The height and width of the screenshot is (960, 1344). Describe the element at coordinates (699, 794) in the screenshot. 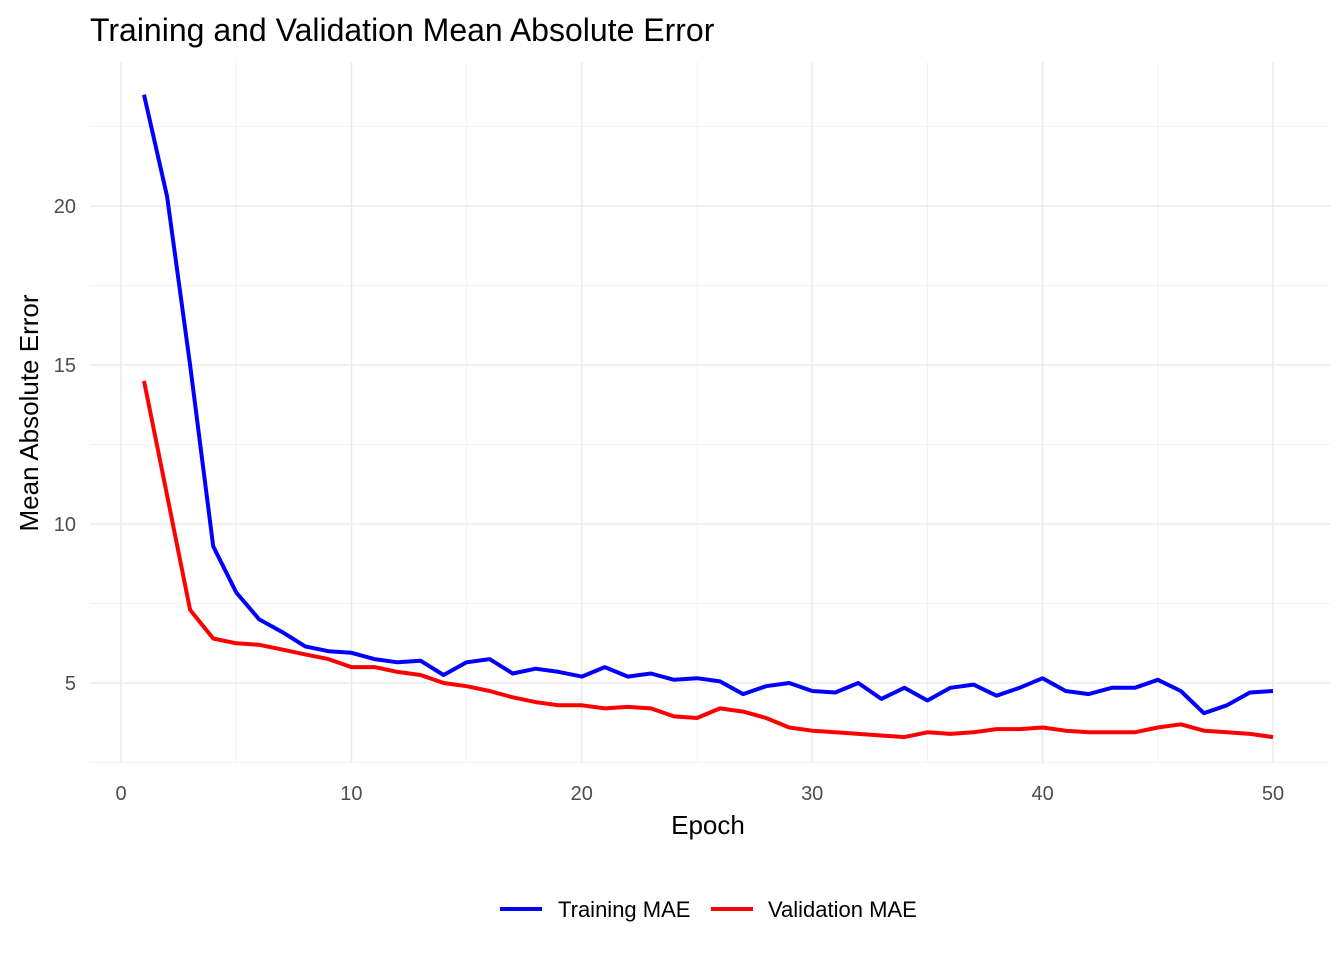

I see `x-axis-ticks: 0 10 20 30 40 50` at that location.